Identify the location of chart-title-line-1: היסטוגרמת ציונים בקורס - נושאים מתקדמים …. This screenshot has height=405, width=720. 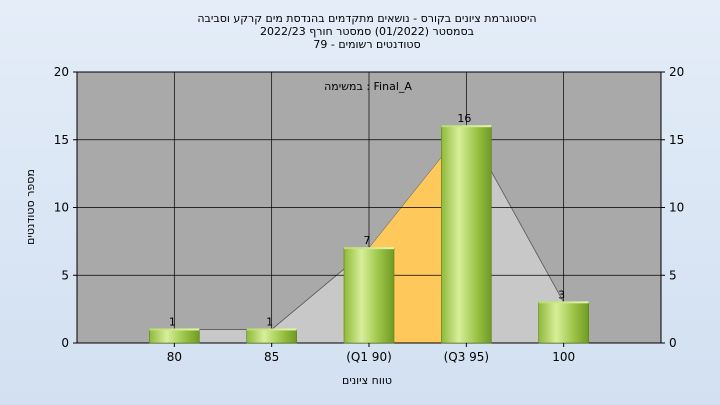
(366, 18).